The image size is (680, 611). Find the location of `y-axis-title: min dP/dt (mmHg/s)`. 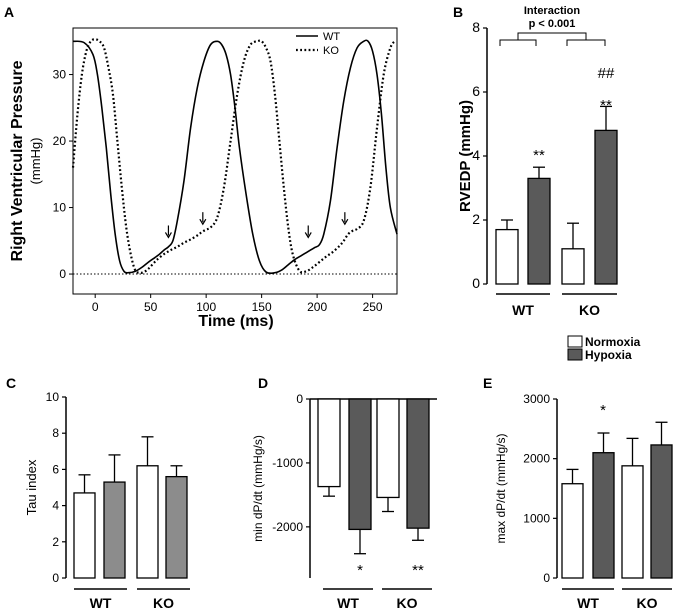

y-axis-title: min dP/dt (mmHg/s) is located at coordinates (258, 488).